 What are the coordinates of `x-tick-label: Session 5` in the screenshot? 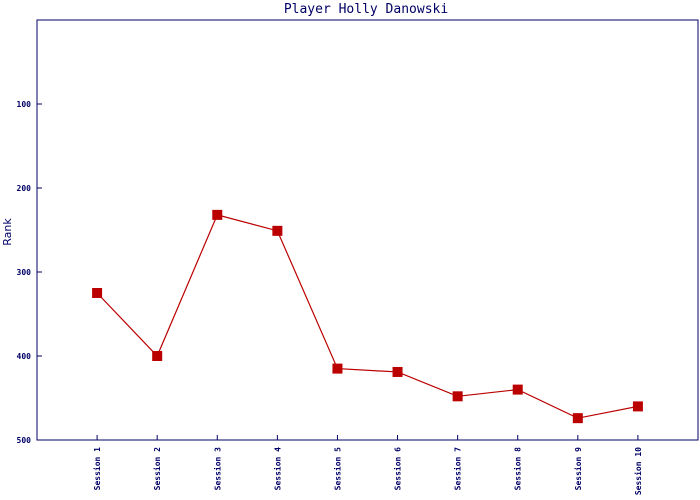 It's located at (337, 469).